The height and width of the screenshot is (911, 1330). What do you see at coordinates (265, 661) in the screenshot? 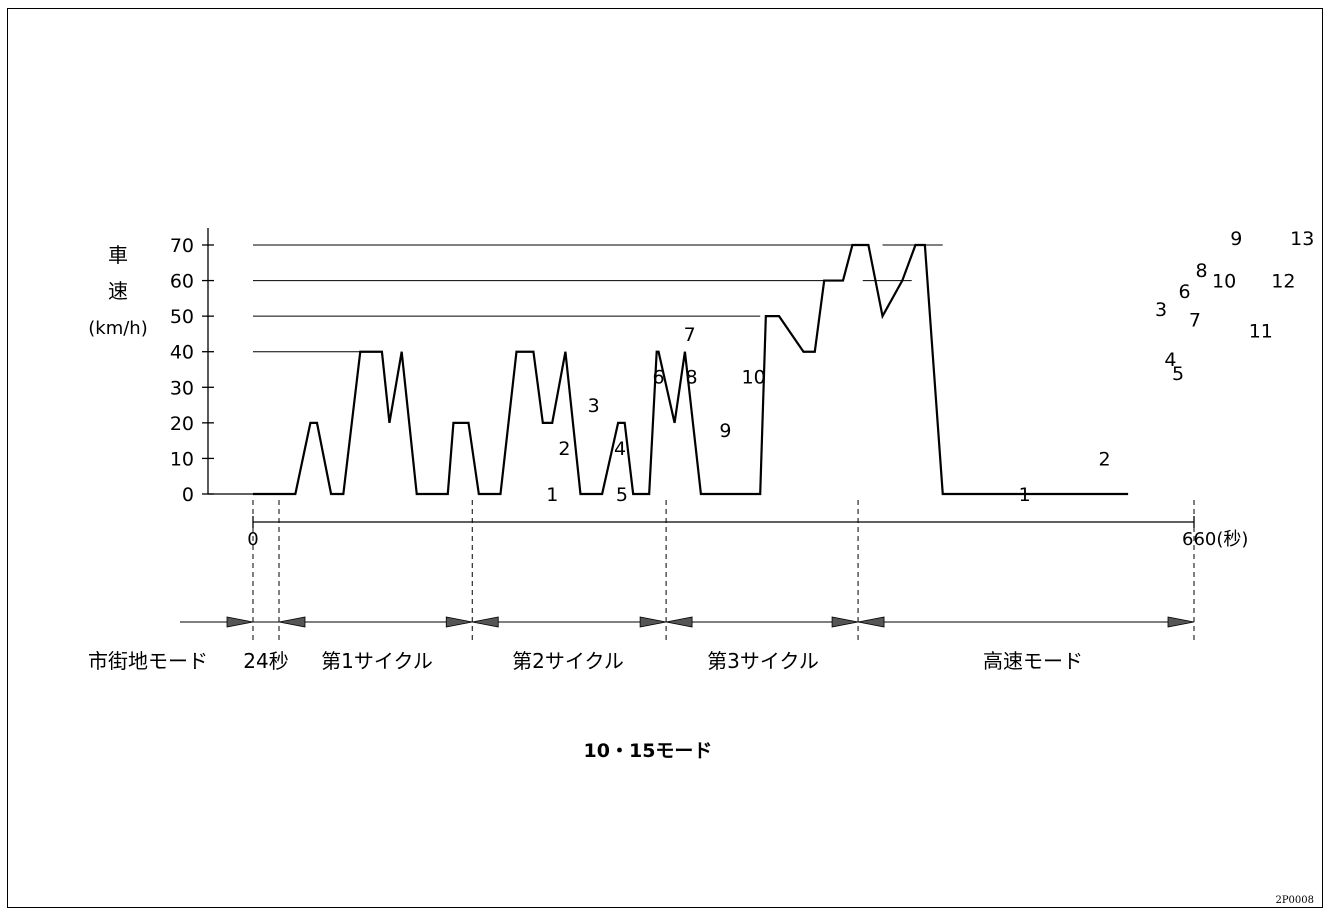
I see `phase-label-24s: 24秒` at bounding box center [265, 661].